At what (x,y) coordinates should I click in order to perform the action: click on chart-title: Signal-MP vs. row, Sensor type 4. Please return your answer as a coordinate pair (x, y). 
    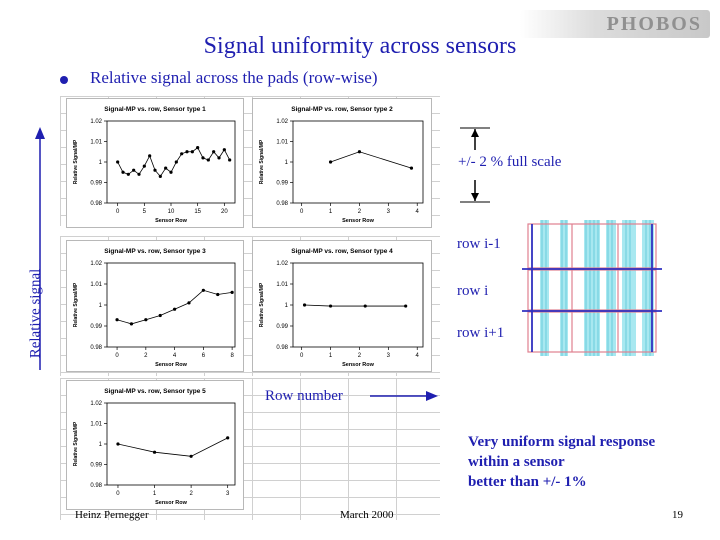
    Looking at the image, I should click on (342, 251).